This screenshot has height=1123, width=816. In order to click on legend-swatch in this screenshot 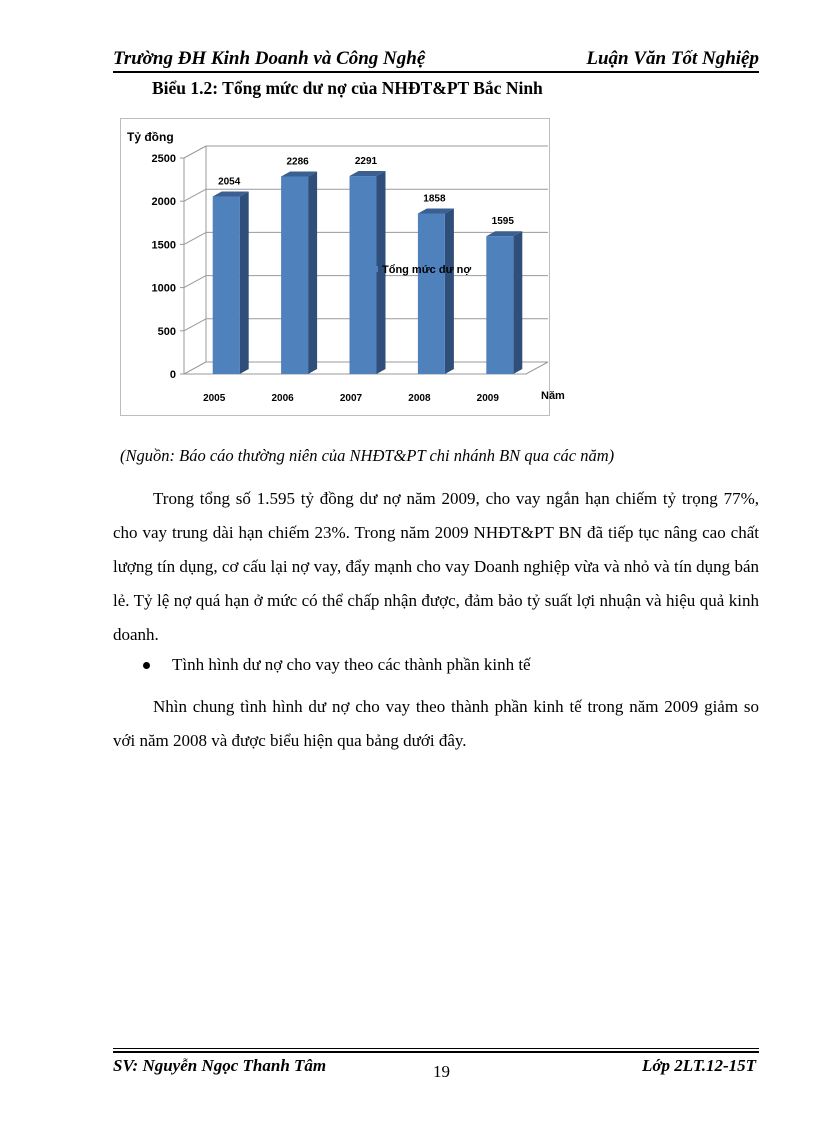, I will do `click(375, 269)`.